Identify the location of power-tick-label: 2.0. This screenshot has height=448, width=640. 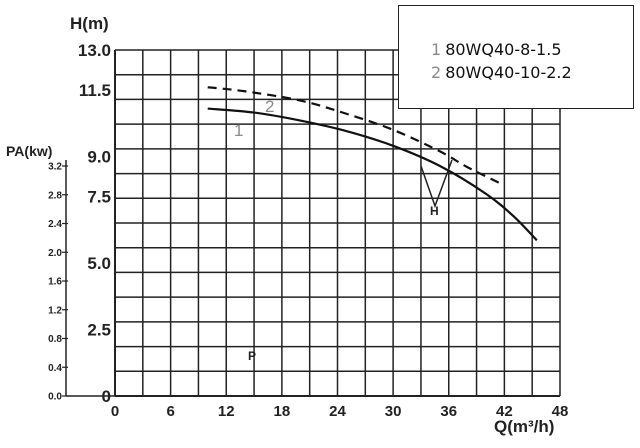
(55, 253).